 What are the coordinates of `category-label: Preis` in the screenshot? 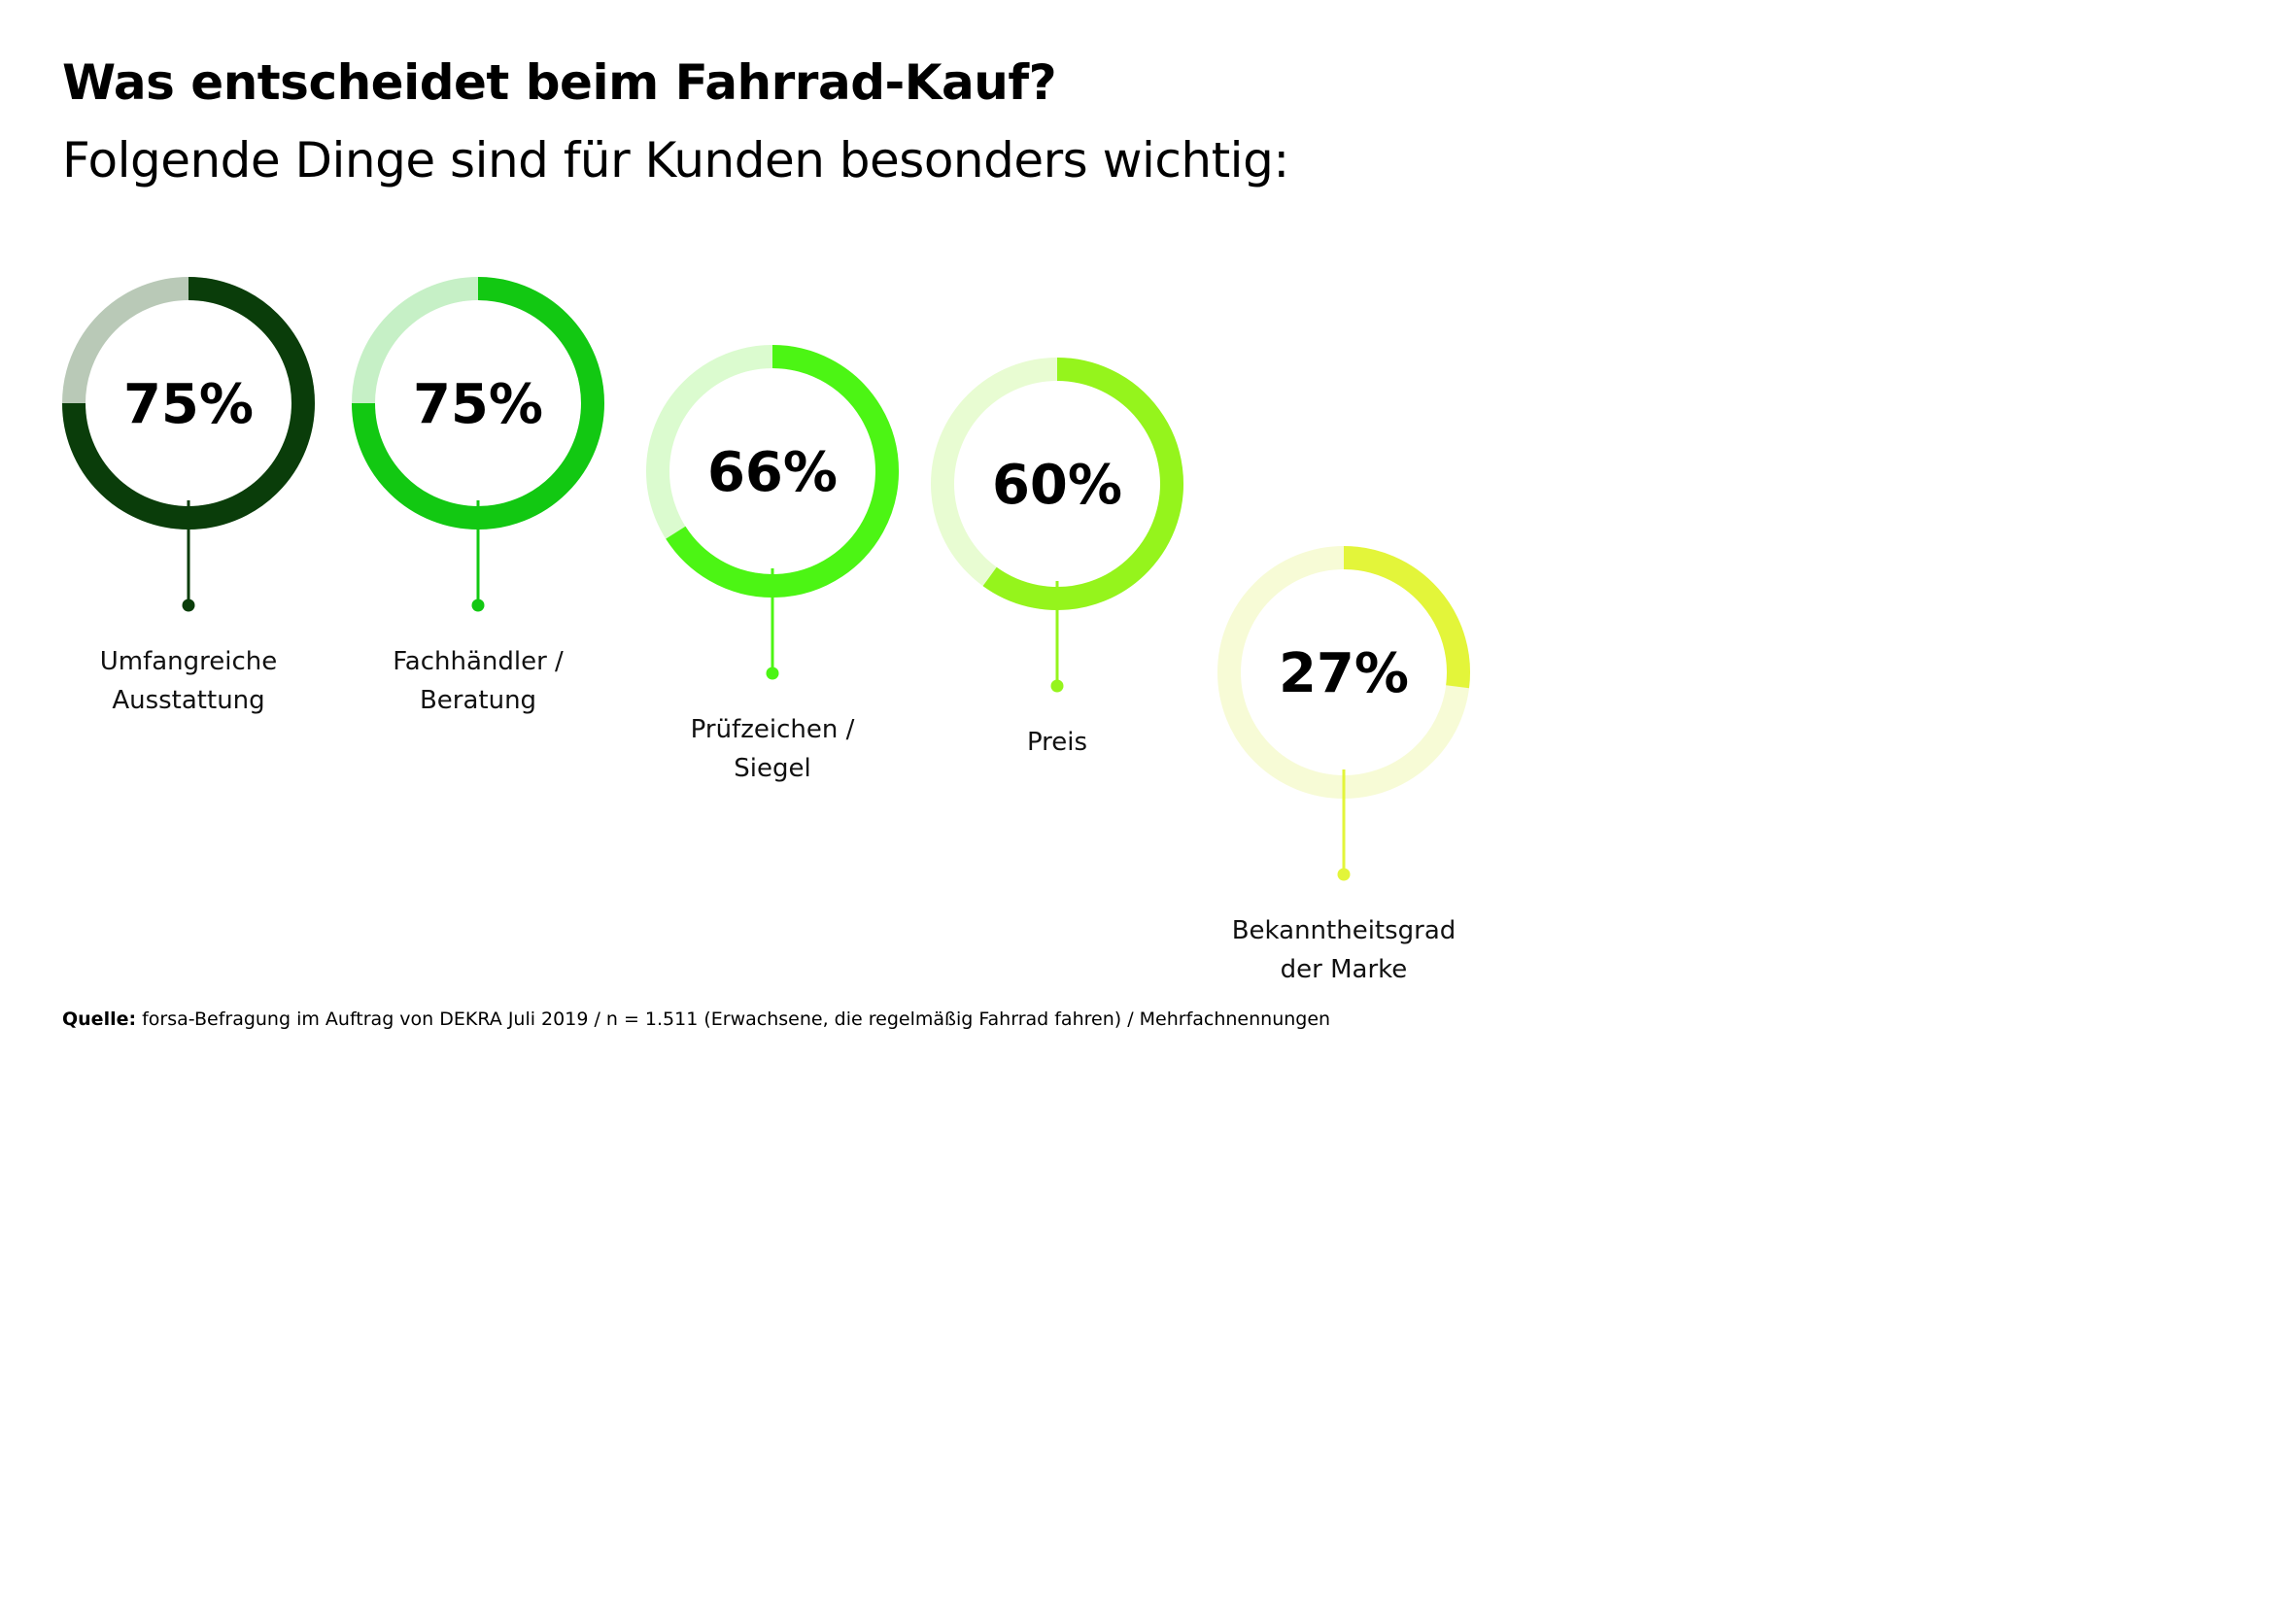 It's located at (1057, 742).